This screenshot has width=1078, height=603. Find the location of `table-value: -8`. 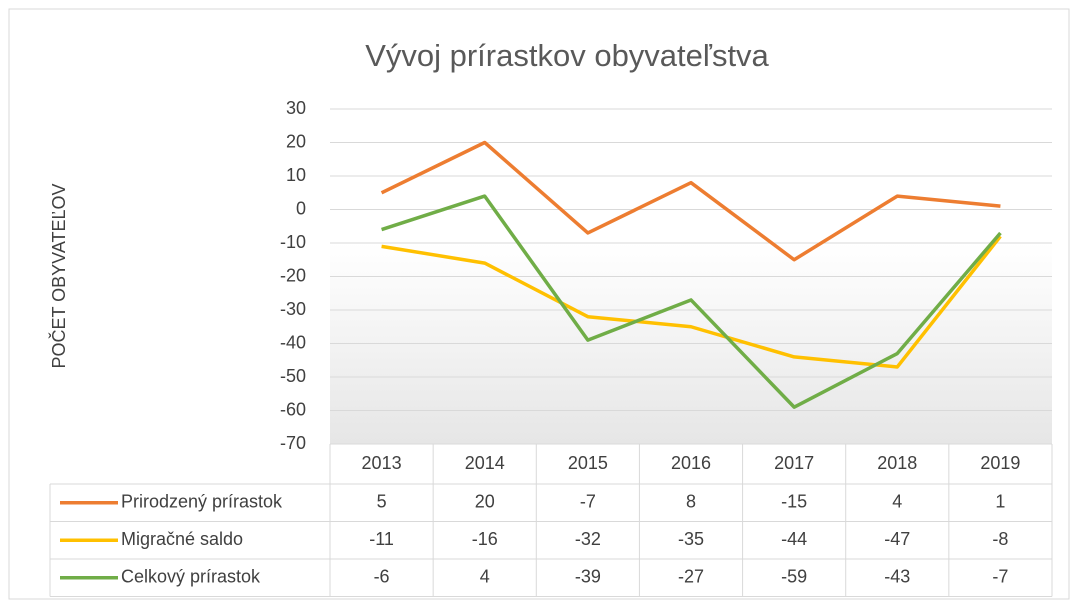

table-value: -8 is located at coordinates (1000, 539).